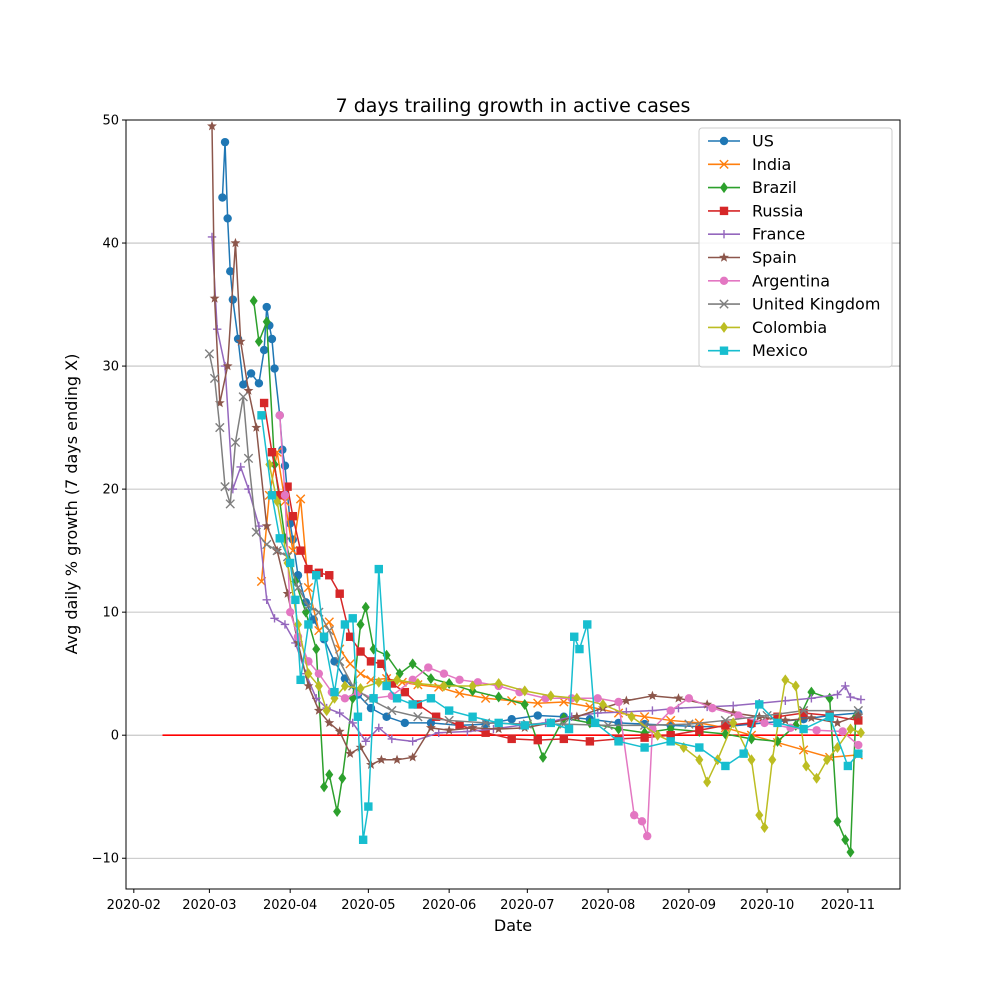 This screenshot has height=1000, width=1000. I want to click on legend-swatch-marker, so click(724, 280).